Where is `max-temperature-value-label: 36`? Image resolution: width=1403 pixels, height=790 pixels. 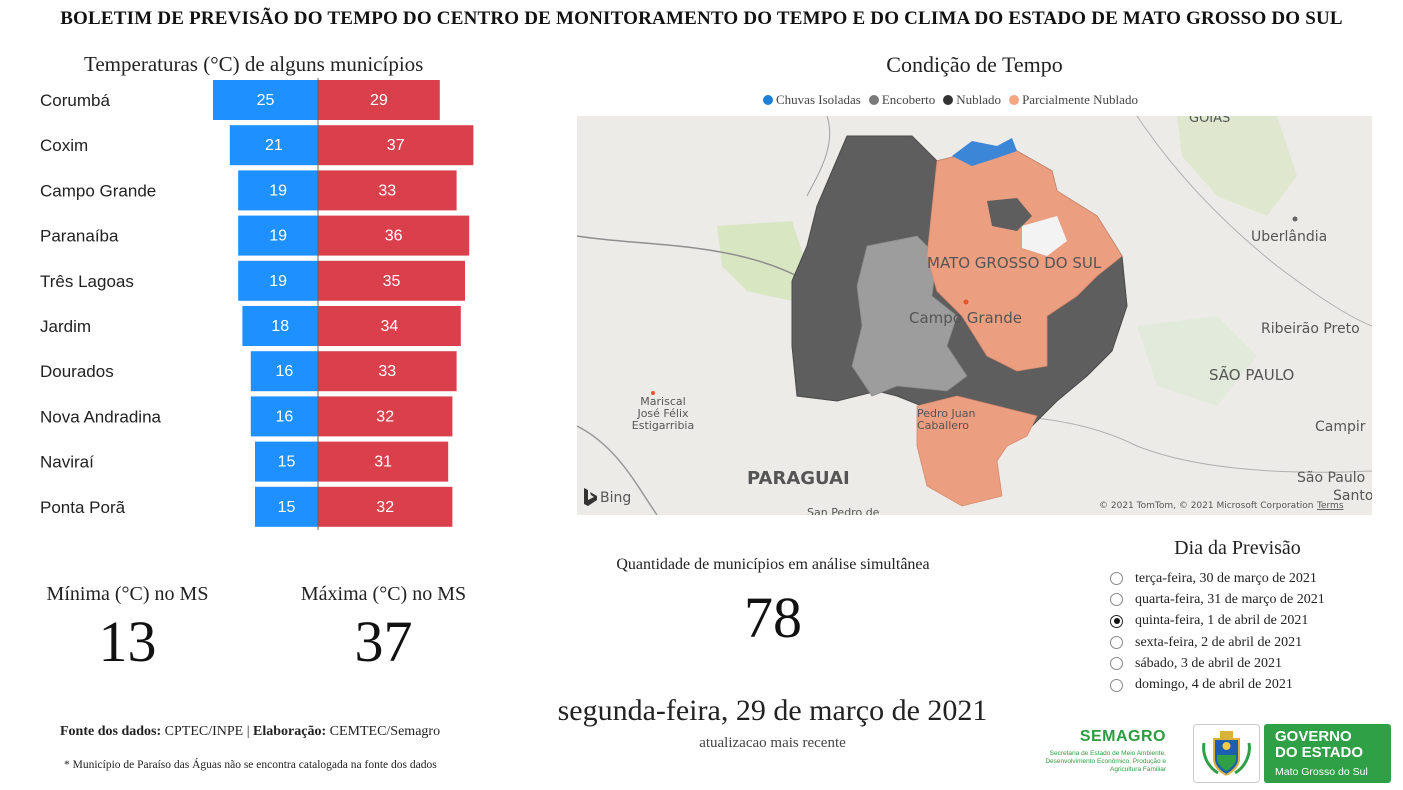
max-temperature-value-label: 36 is located at coordinates (394, 236).